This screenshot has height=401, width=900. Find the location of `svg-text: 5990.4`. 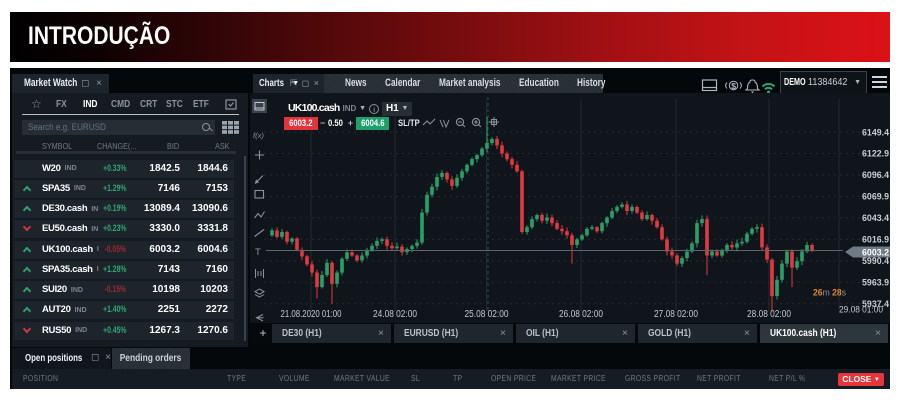

svg-text: 5990.4 is located at coordinates (876, 261).